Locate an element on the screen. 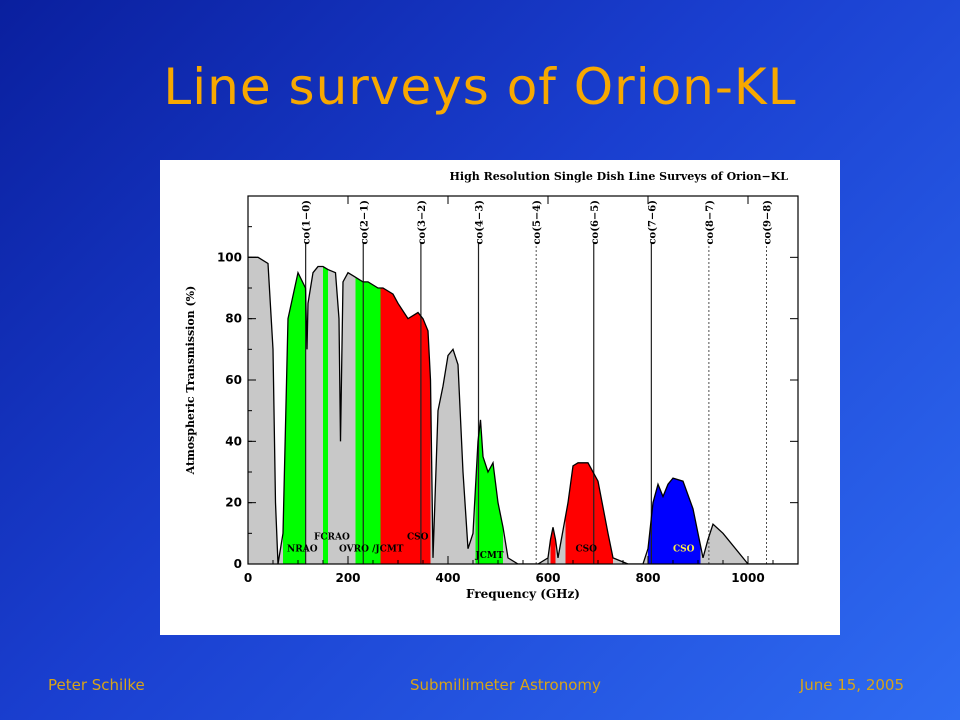  x-tick-label-3: 600 is located at coordinates (547, 578).